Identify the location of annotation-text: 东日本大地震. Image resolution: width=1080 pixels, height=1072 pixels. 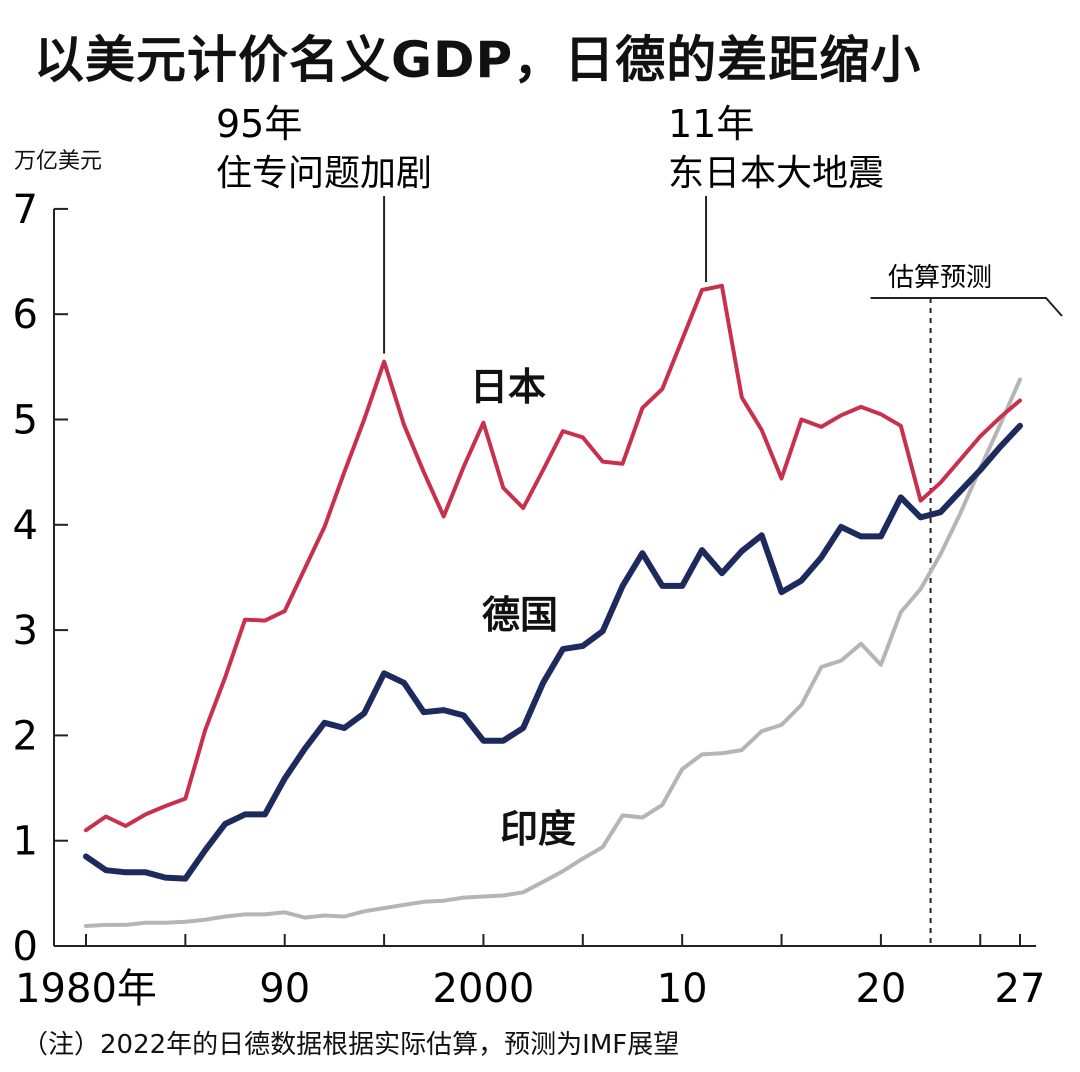
(776, 173).